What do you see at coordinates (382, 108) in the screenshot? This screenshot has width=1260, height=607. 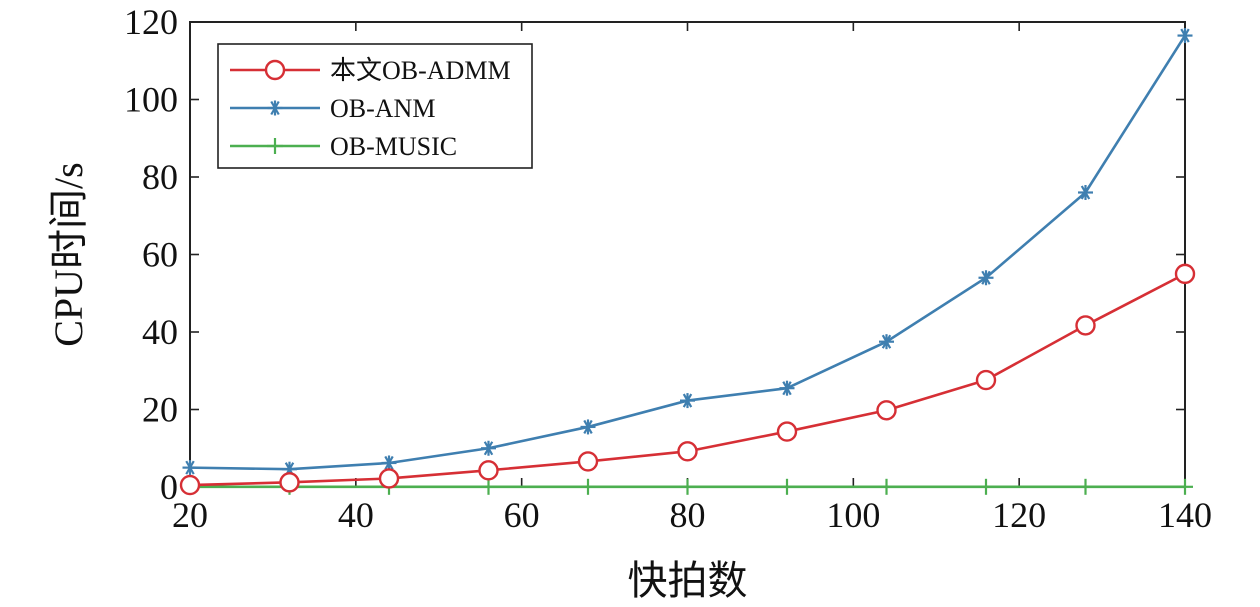 I see `legend-label: OB-ANM` at bounding box center [382, 108].